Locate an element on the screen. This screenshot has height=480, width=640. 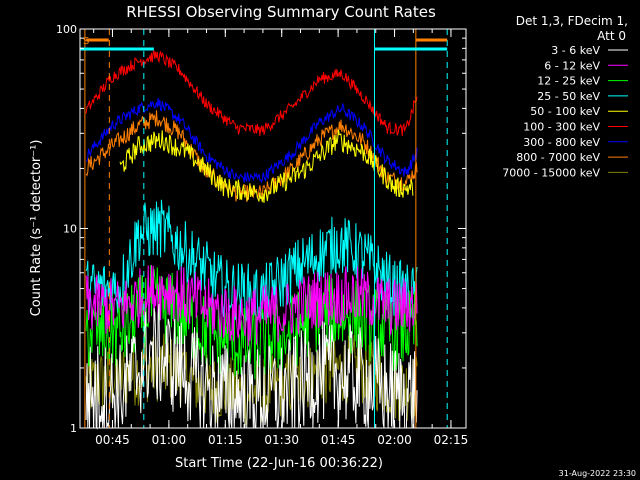
annotation-label: S is located at coordinates (86, 41).